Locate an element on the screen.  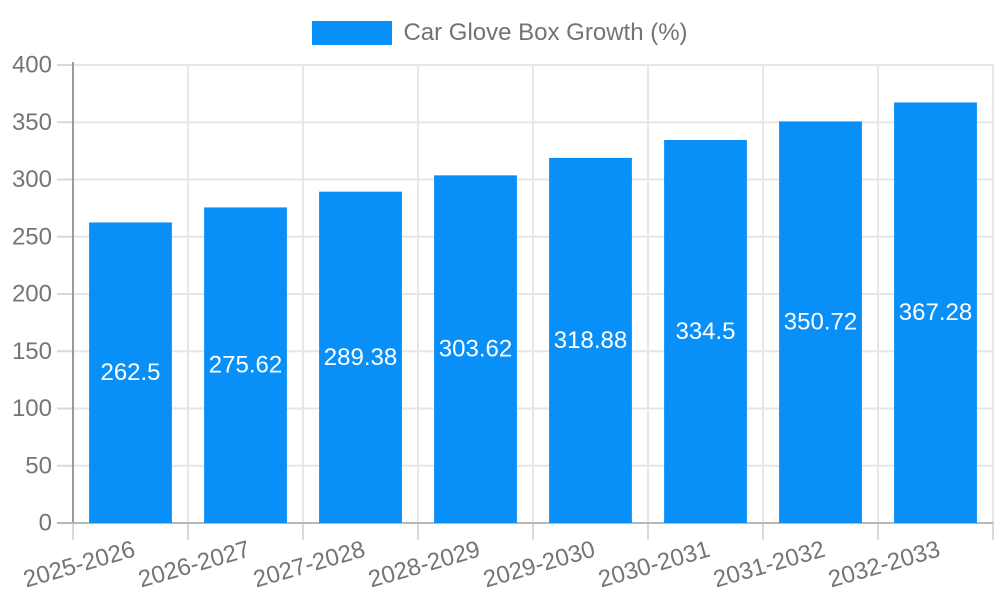
y-tick-label: 0 is located at coordinates (45, 523).